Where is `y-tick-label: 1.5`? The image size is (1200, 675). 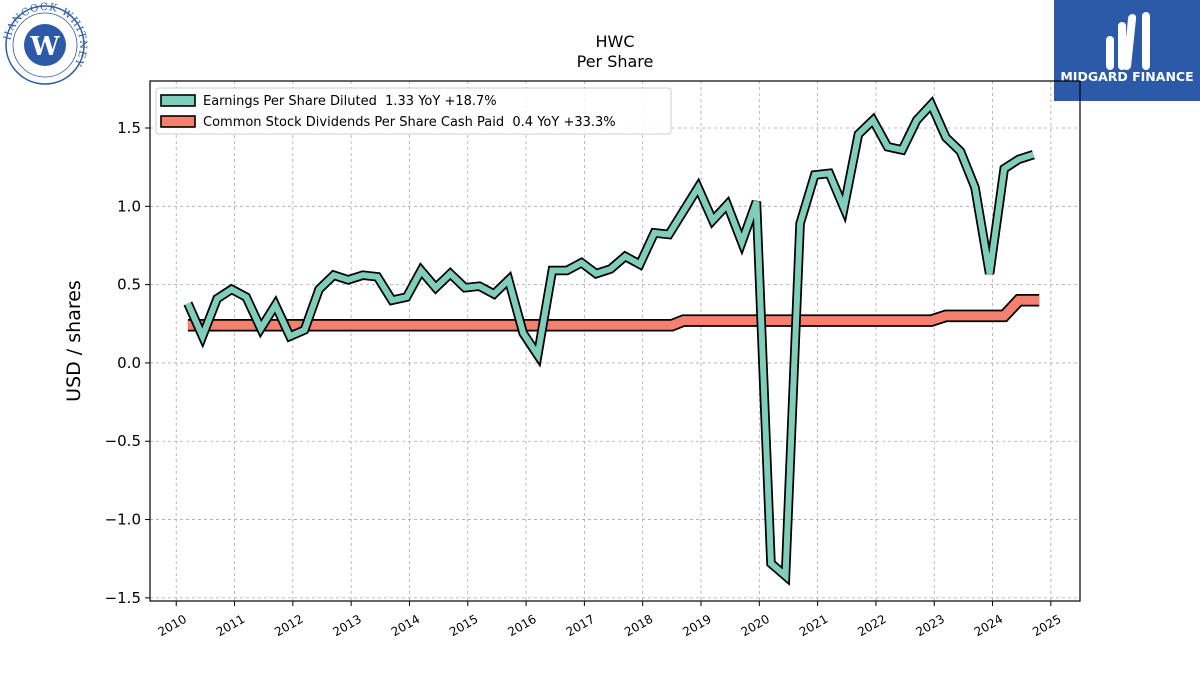 y-tick-label: 1.5 is located at coordinates (129, 128).